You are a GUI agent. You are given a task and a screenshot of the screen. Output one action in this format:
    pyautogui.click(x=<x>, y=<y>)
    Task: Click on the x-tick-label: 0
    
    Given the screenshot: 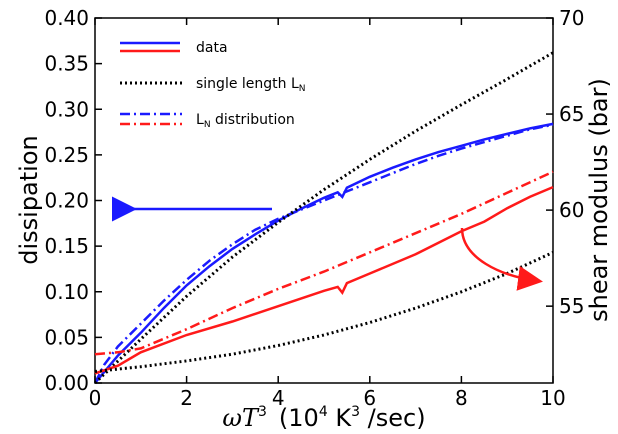 What is the action you would take?
    pyautogui.click(x=95, y=398)
    